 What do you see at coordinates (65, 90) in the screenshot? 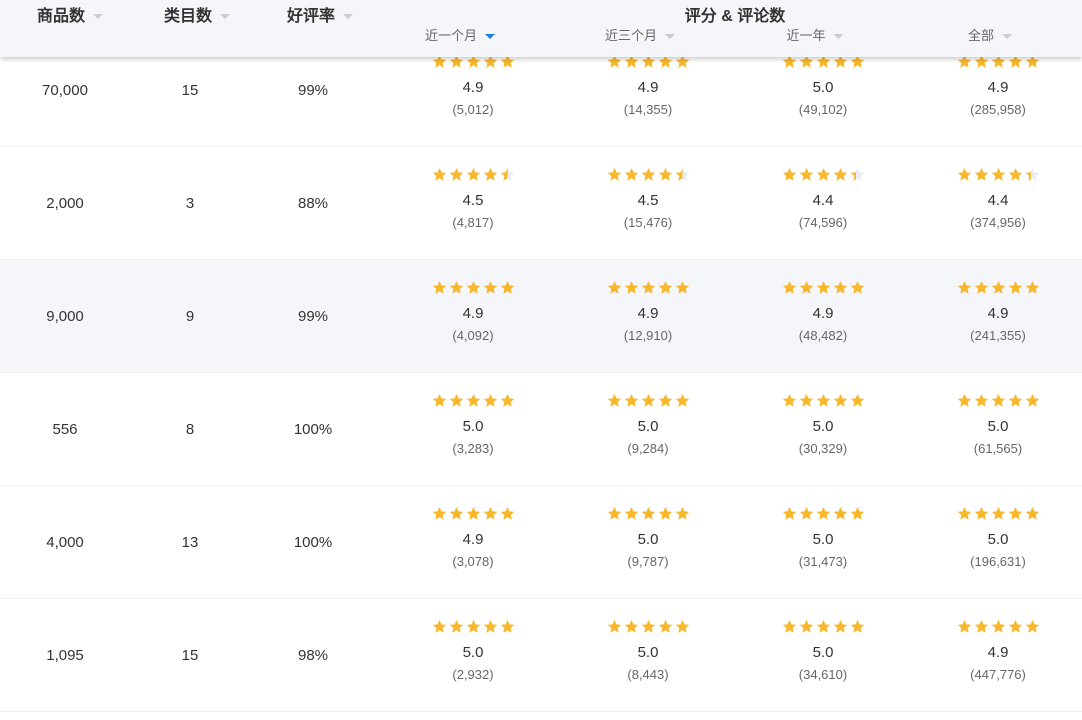
I see `cell-items: 70,000` at bounding box center [65, 90].